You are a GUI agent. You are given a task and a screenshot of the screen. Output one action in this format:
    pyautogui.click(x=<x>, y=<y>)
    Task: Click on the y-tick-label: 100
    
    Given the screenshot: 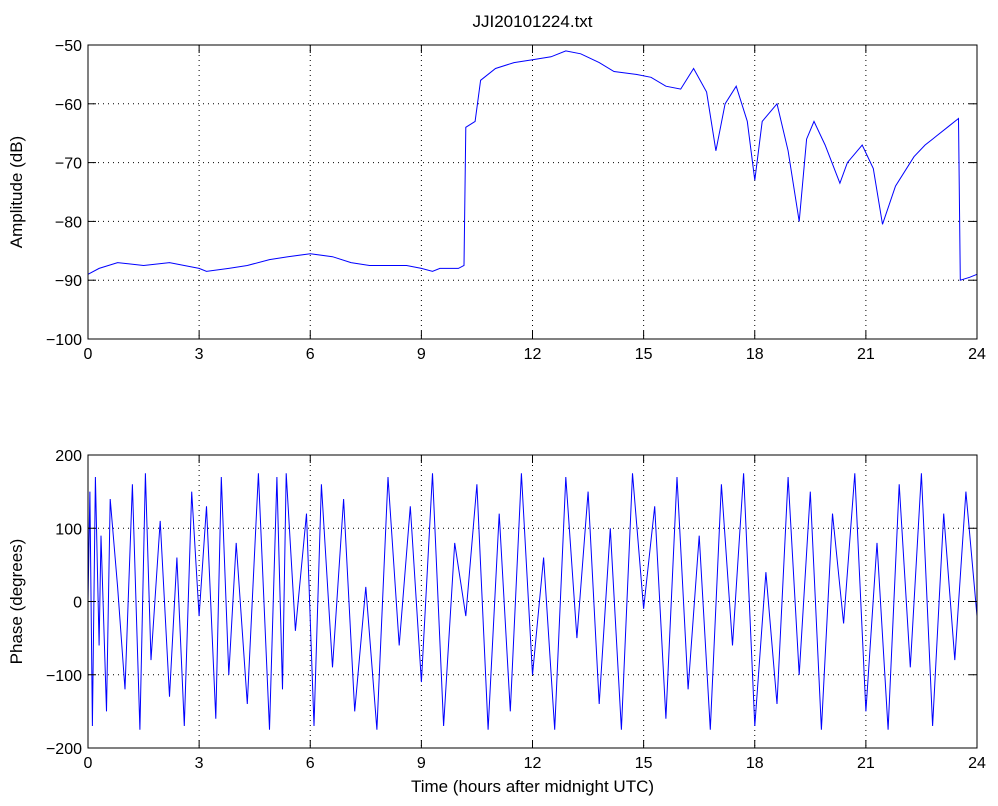 What is the action you would take?
    pyautogui.click(x=68, y=529)
    